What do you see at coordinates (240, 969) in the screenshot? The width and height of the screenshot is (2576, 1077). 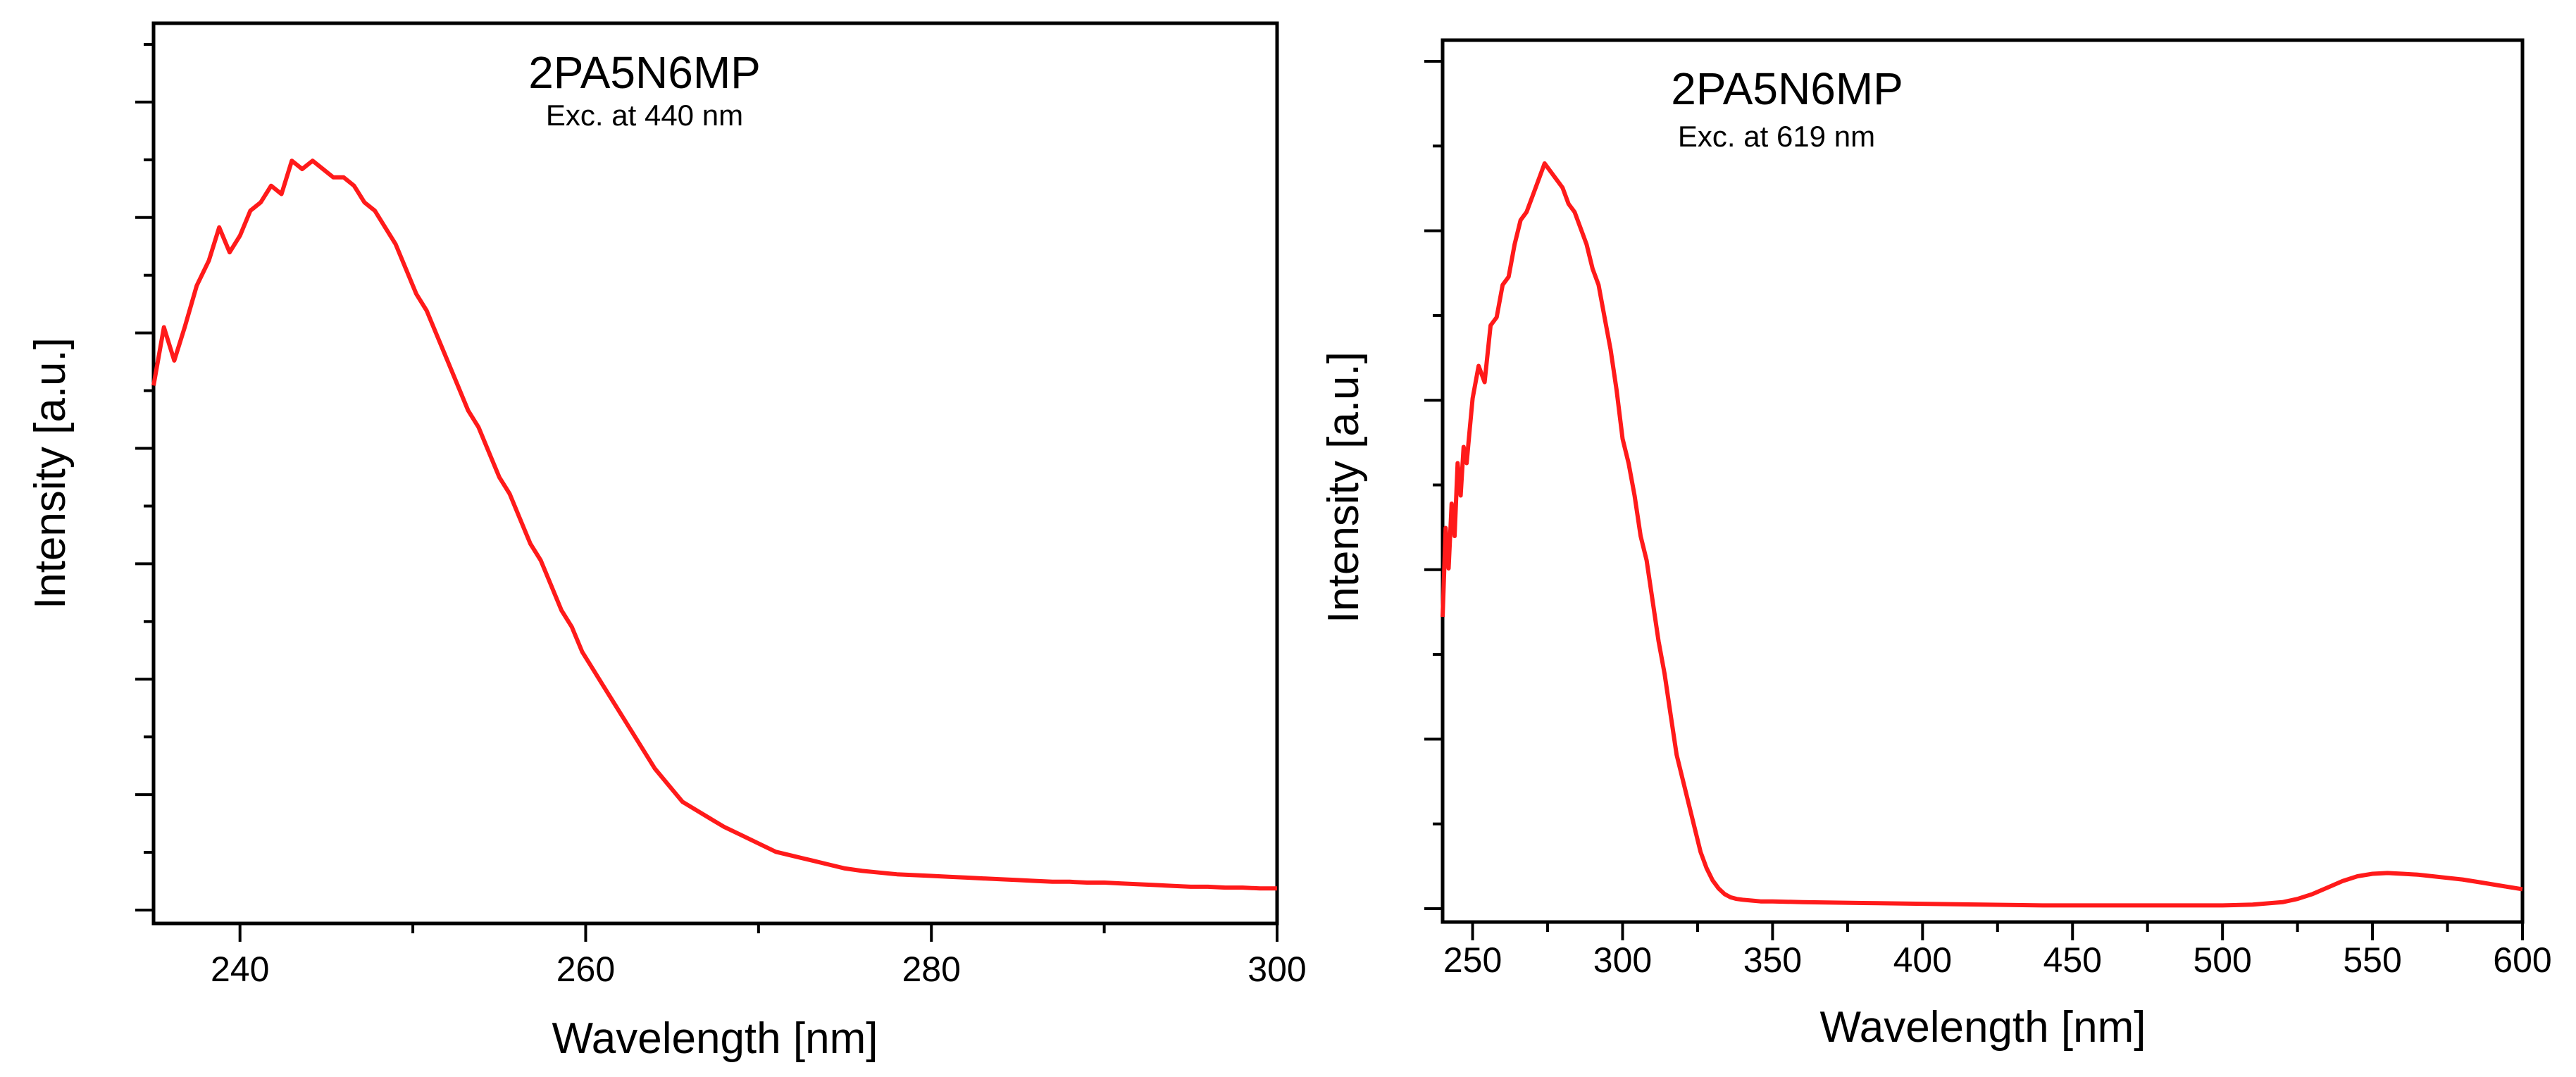 I see `x-tick-label: 240` at bounding box center [240, 969].